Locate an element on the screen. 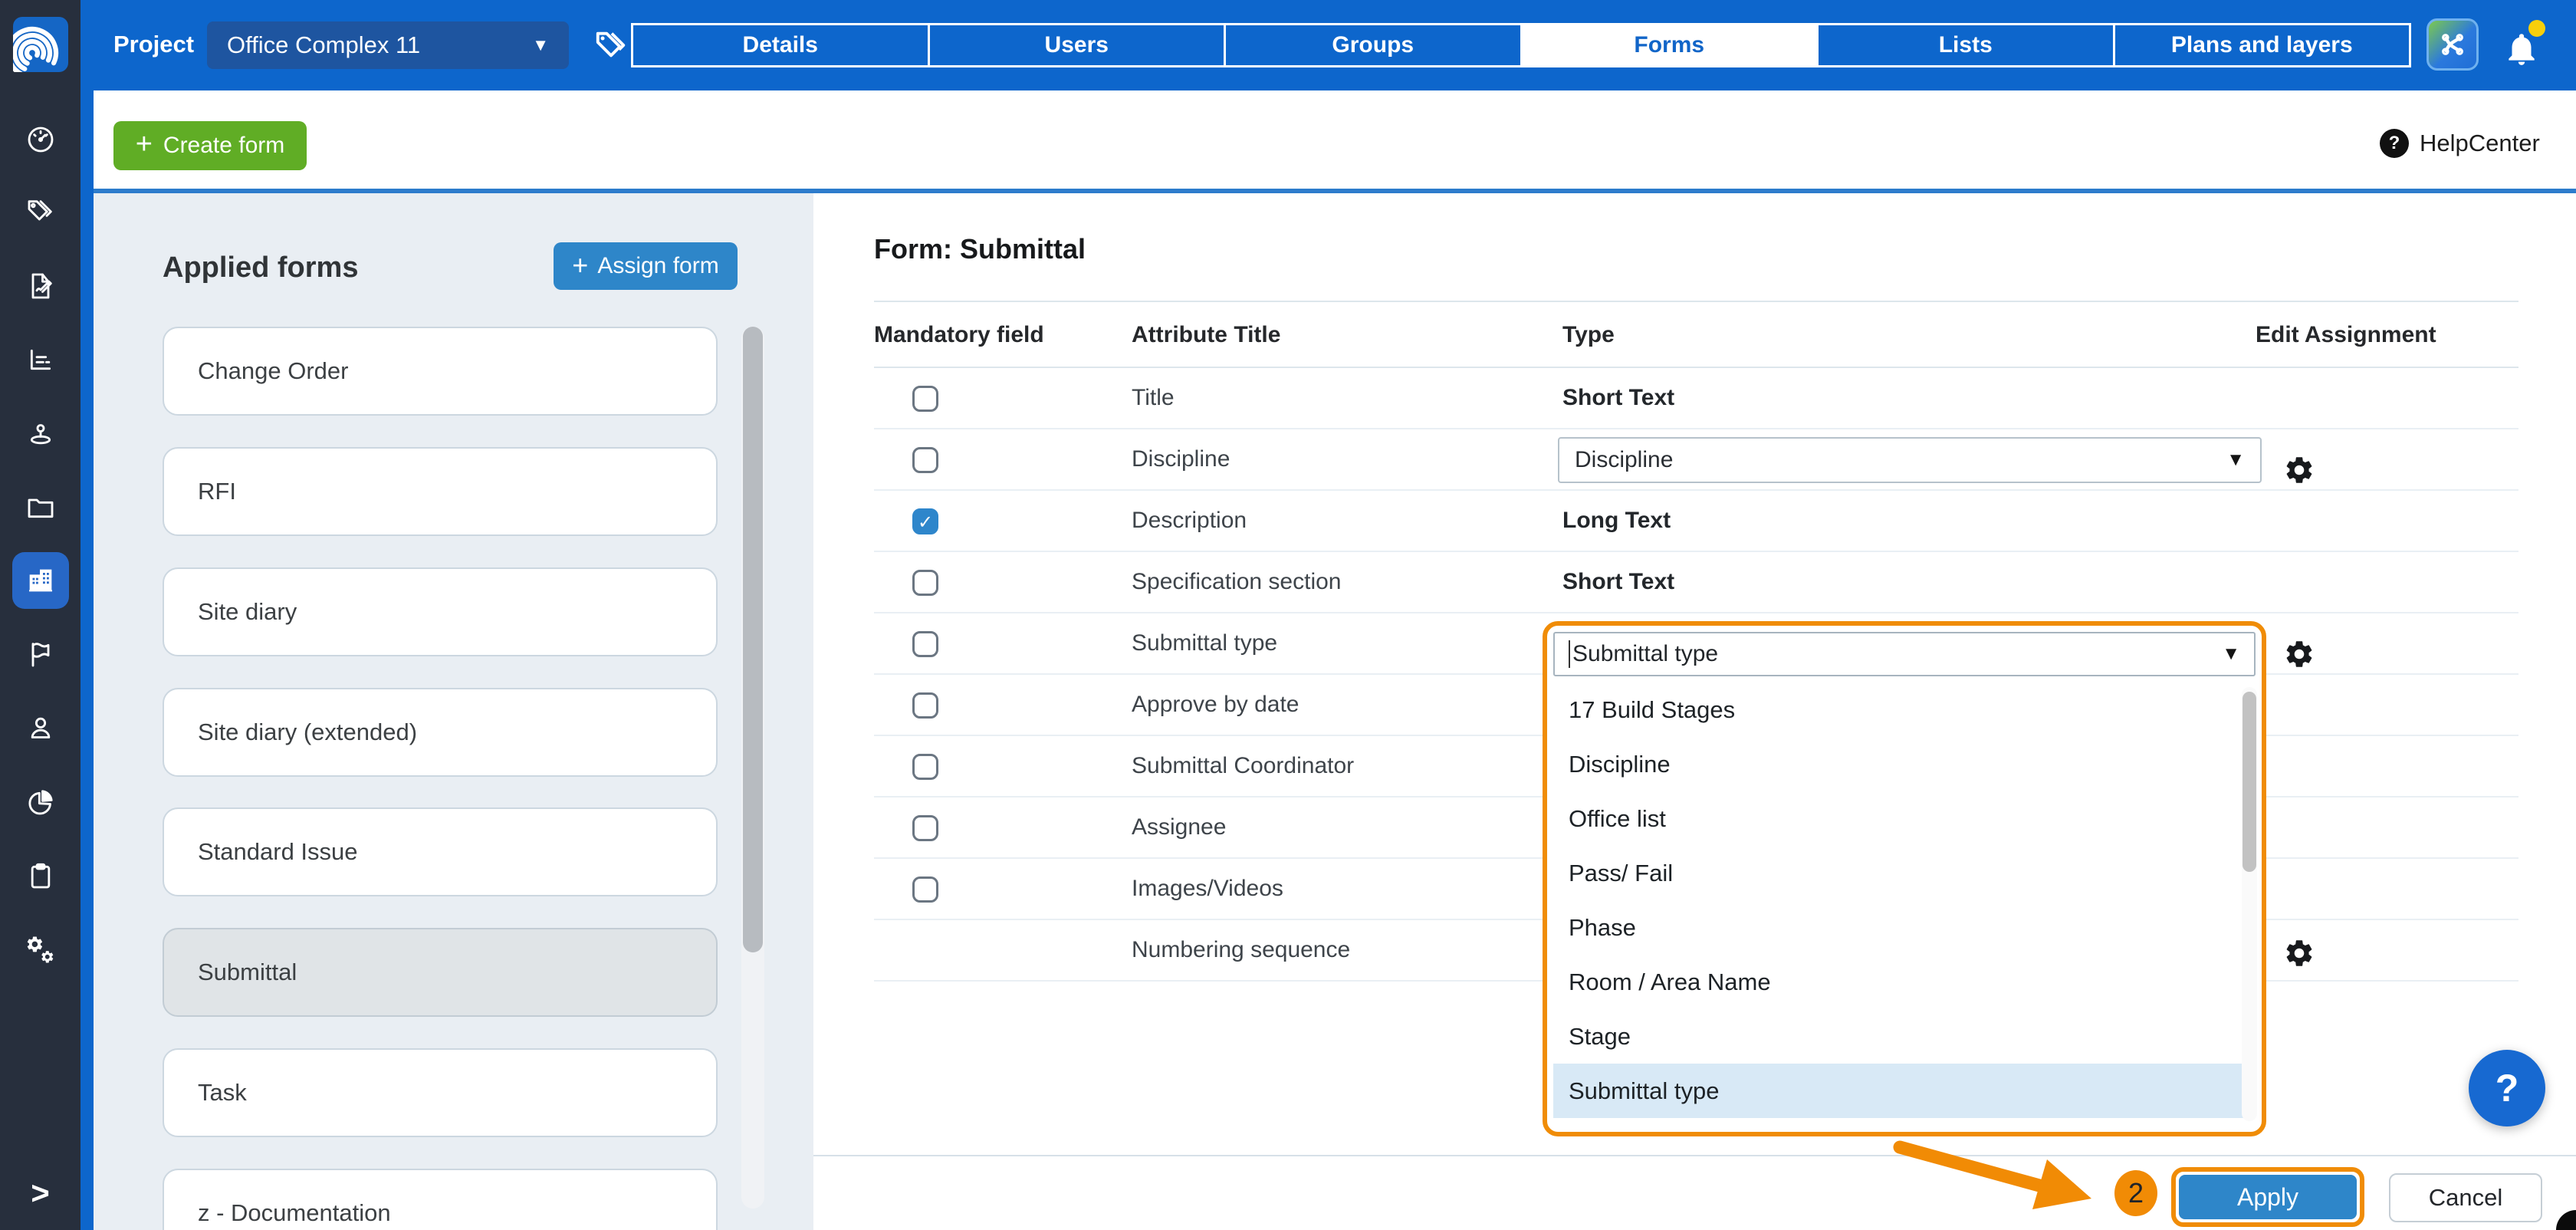 Image resolution: width=2576 pixels, height=1230 pixels. form-card-site-diary-extended: Site diary (extended) is located at coordinates (441, 732).